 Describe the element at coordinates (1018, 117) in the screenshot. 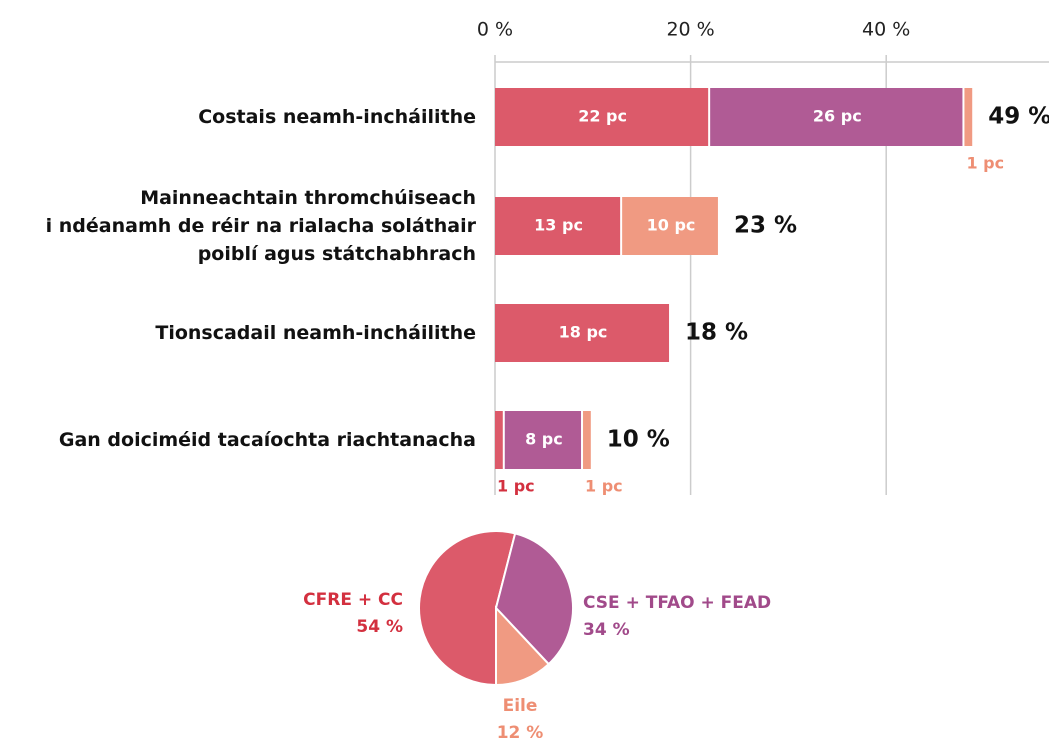

I see `total-label: 49 %` at that location.